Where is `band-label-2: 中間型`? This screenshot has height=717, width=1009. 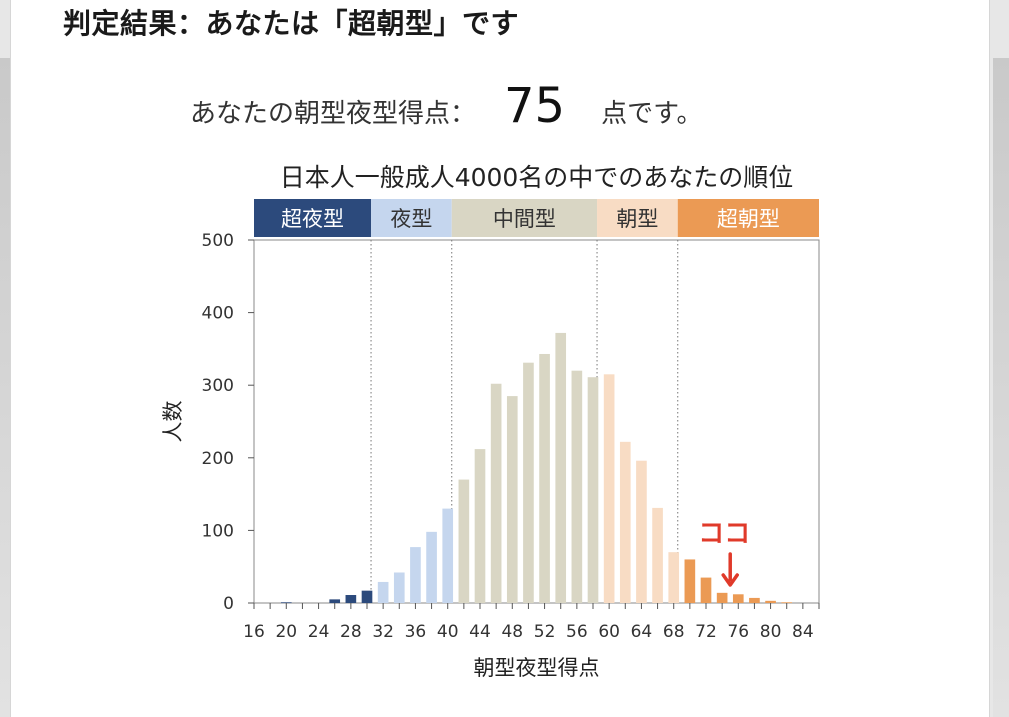
band-label-2: 中間型 is located at coordinates (524, 219).